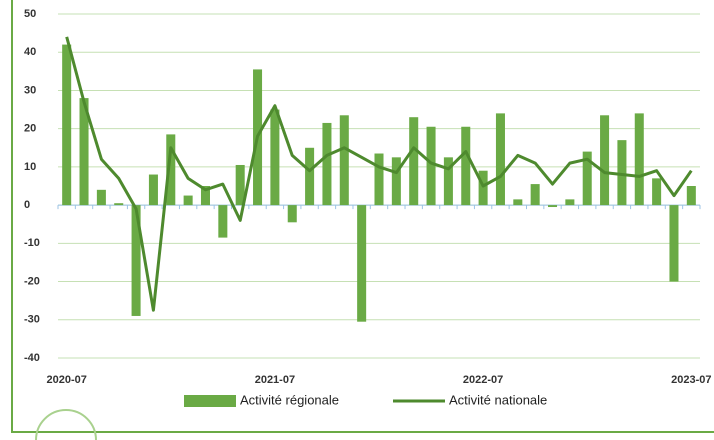  What do you see at coordinates (483, 380) in the screenshot?
I see `x-tick-label: 2022-07` at bounding box center [483, 380].